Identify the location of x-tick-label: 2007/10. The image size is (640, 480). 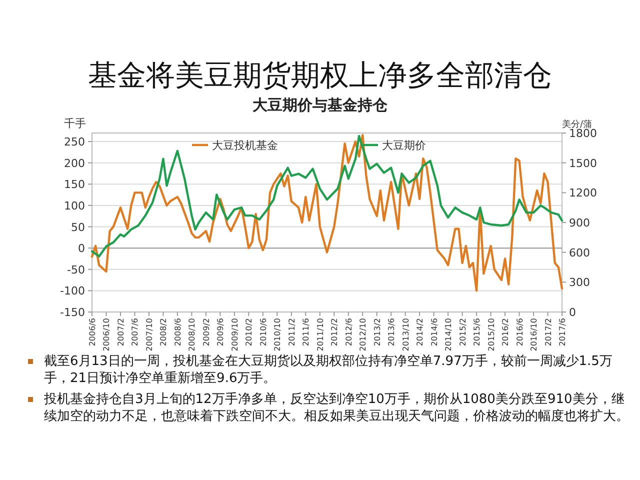
(149, 335).